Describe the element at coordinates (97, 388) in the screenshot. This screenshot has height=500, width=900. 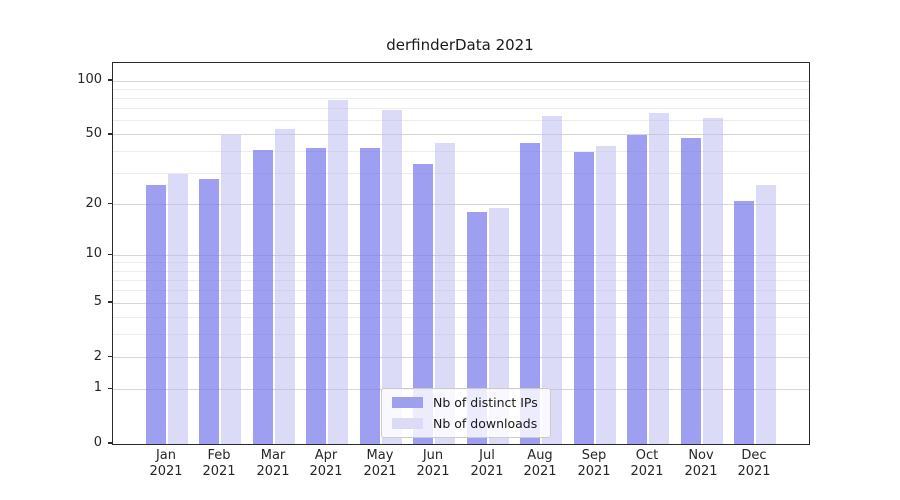
I see `y-tick-label-1: 1` at that location.